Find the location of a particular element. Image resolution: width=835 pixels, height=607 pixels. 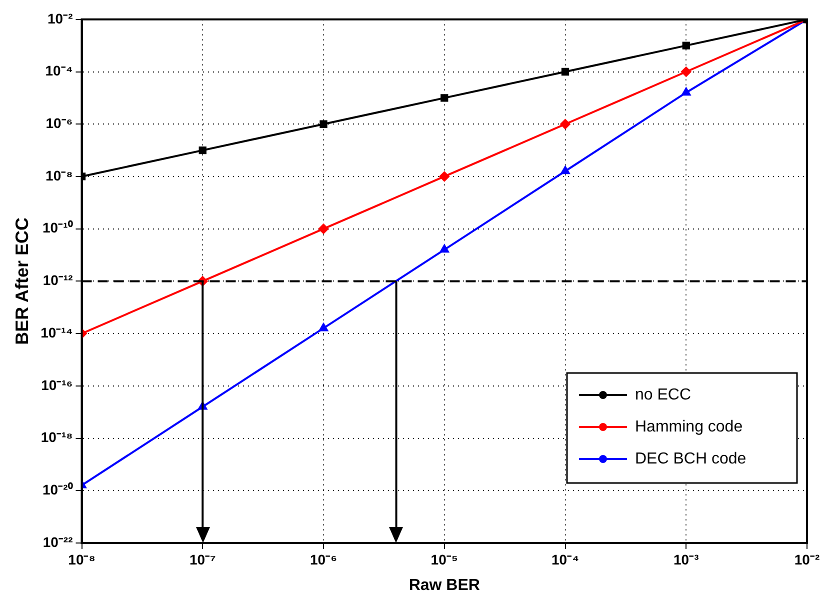

y-tick-label: 10⁻¹² is located at coordinates (58, 280).